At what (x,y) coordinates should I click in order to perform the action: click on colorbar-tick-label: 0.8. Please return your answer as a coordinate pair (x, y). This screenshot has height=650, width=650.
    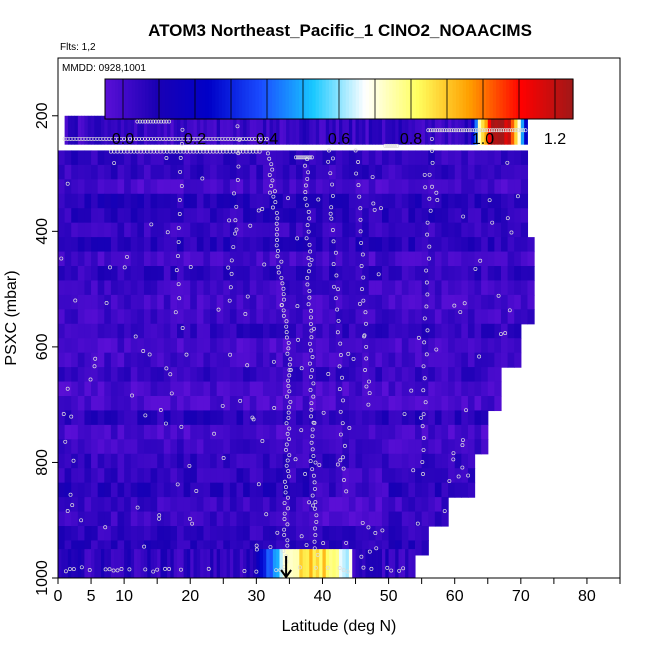
    Looking at the image, I should click on (411, 139).